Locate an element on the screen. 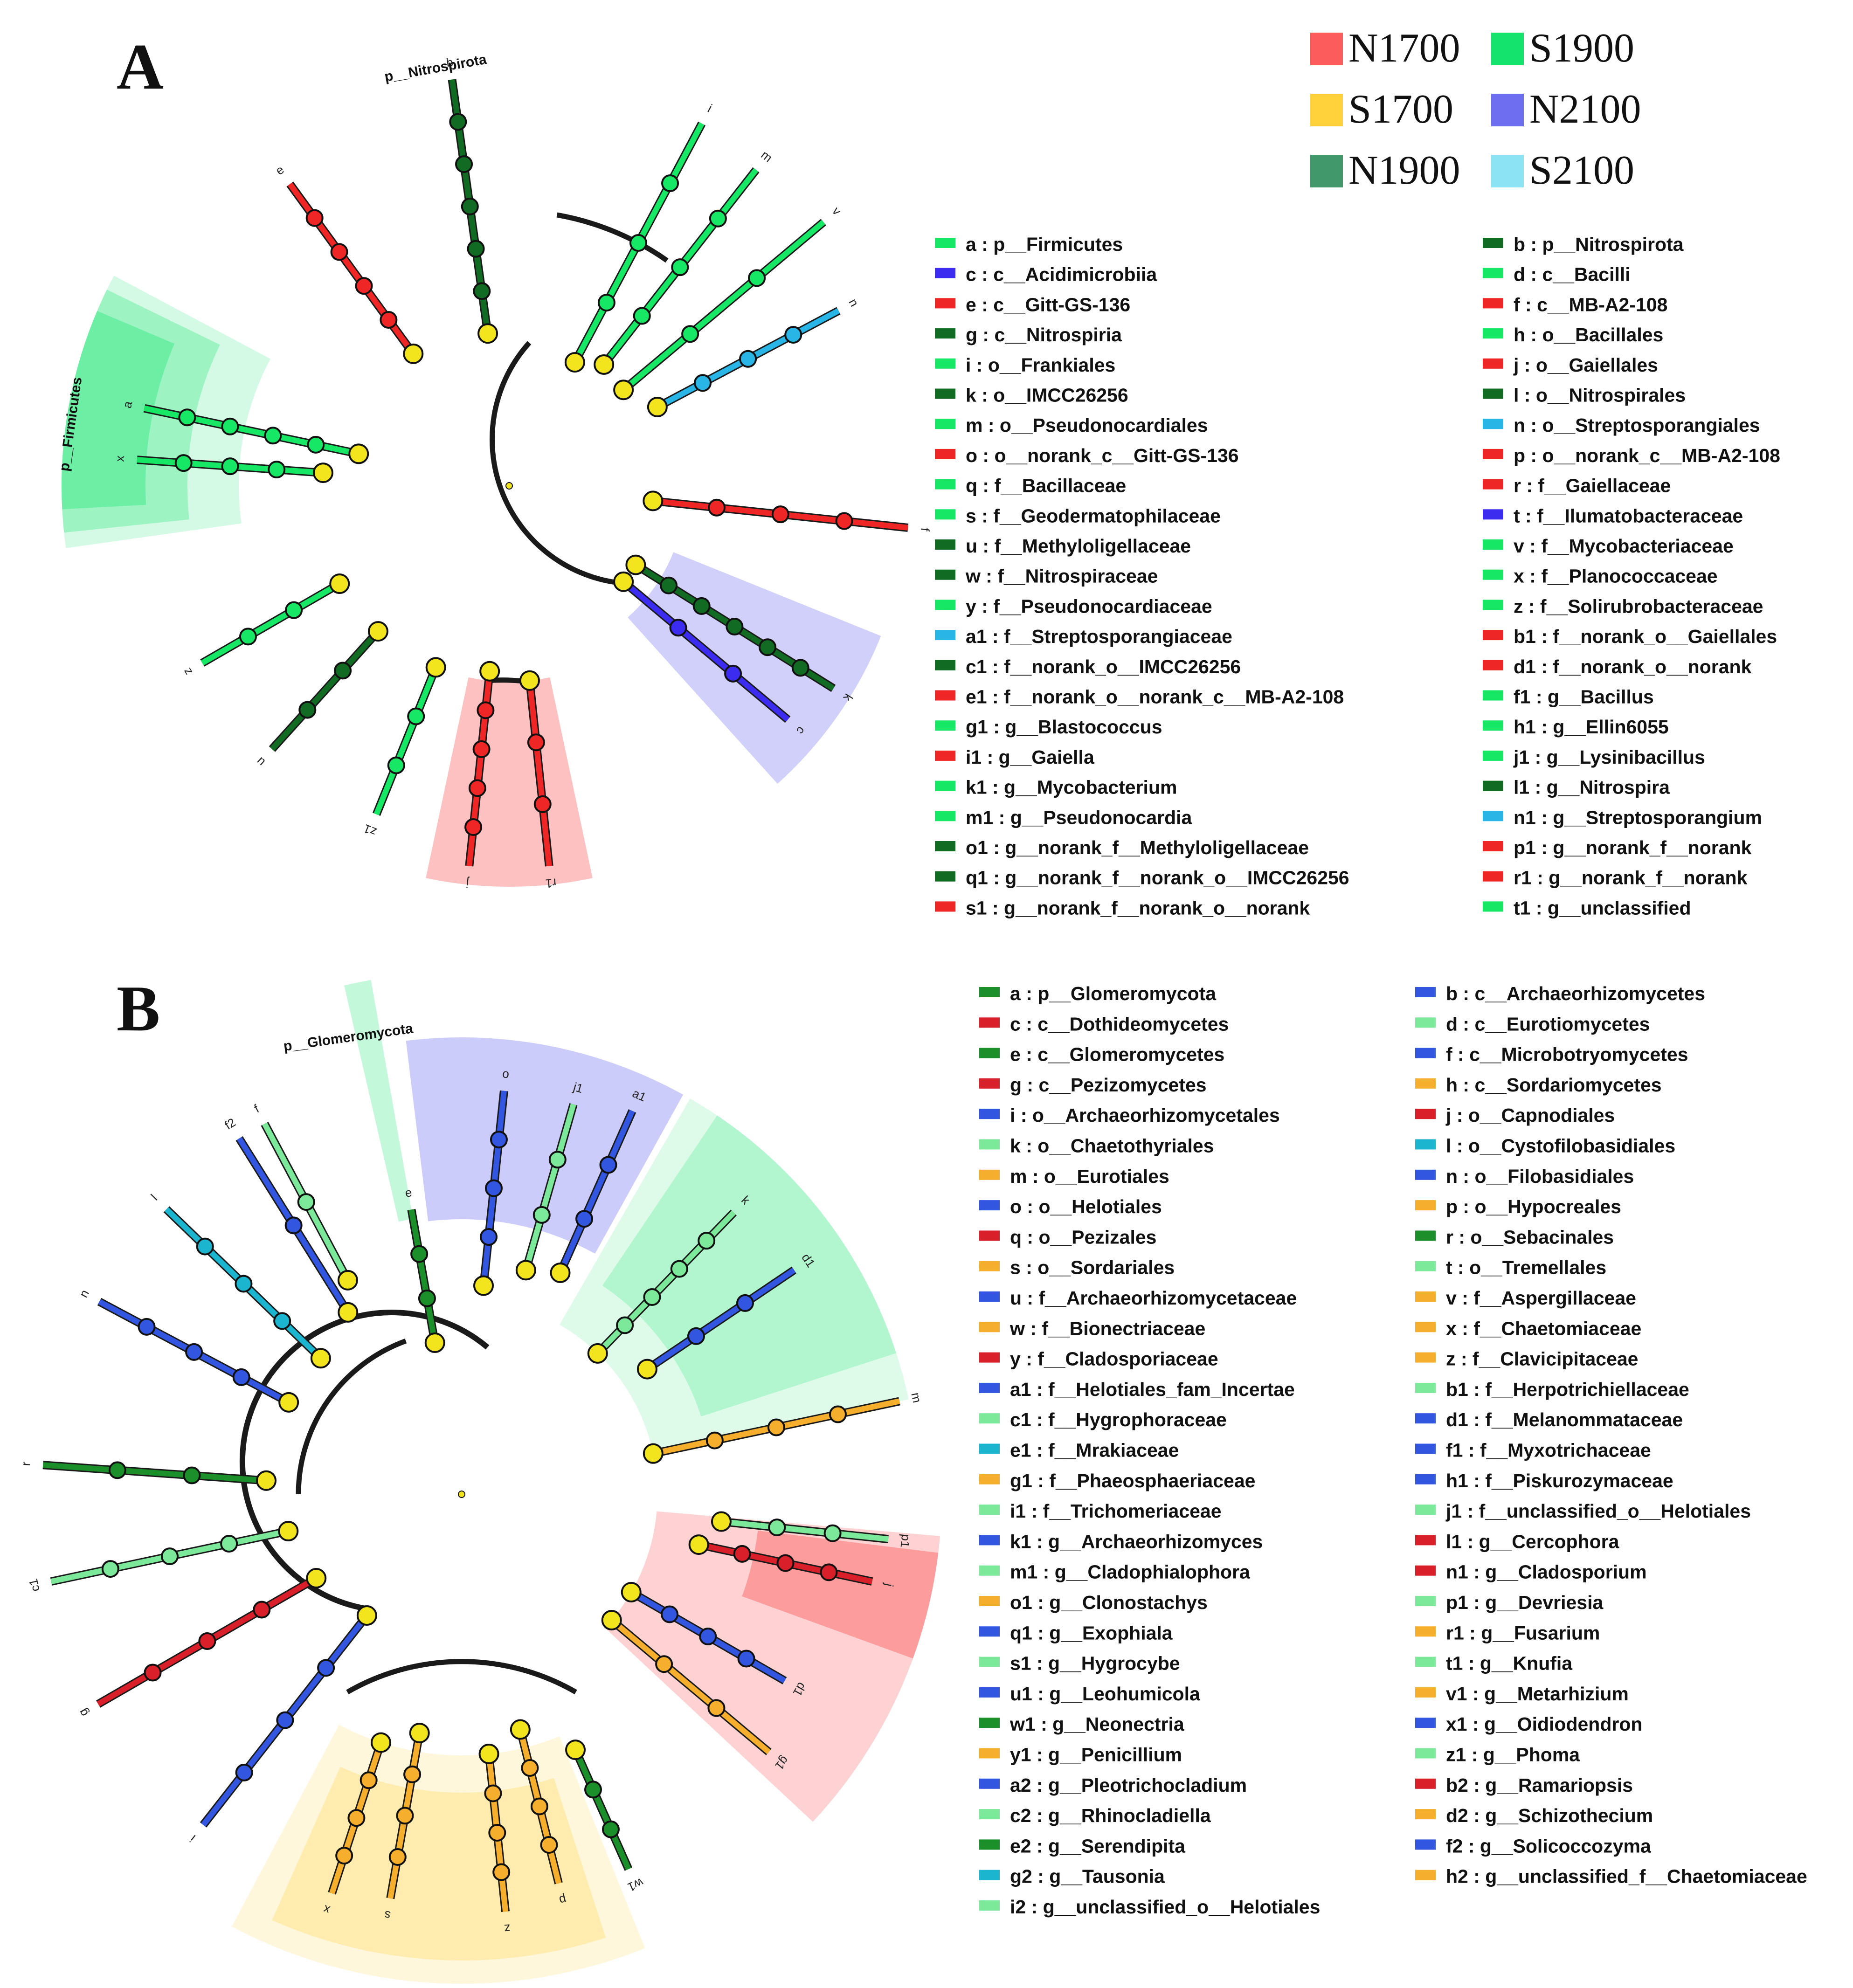 The width and height of the screenshot is (1853, 1988). tip-label-a-r1: r1 is located at coordinates (551, 883).